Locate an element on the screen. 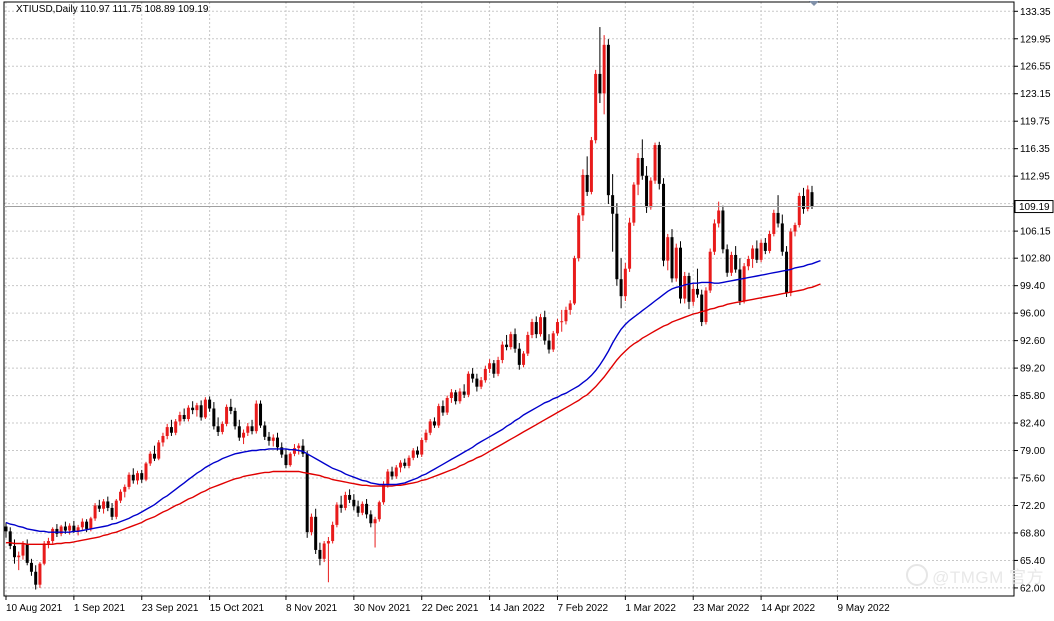 The image size is (1054, 621). y-tick-label: 79.00 is located at coordinates (1032, 451).